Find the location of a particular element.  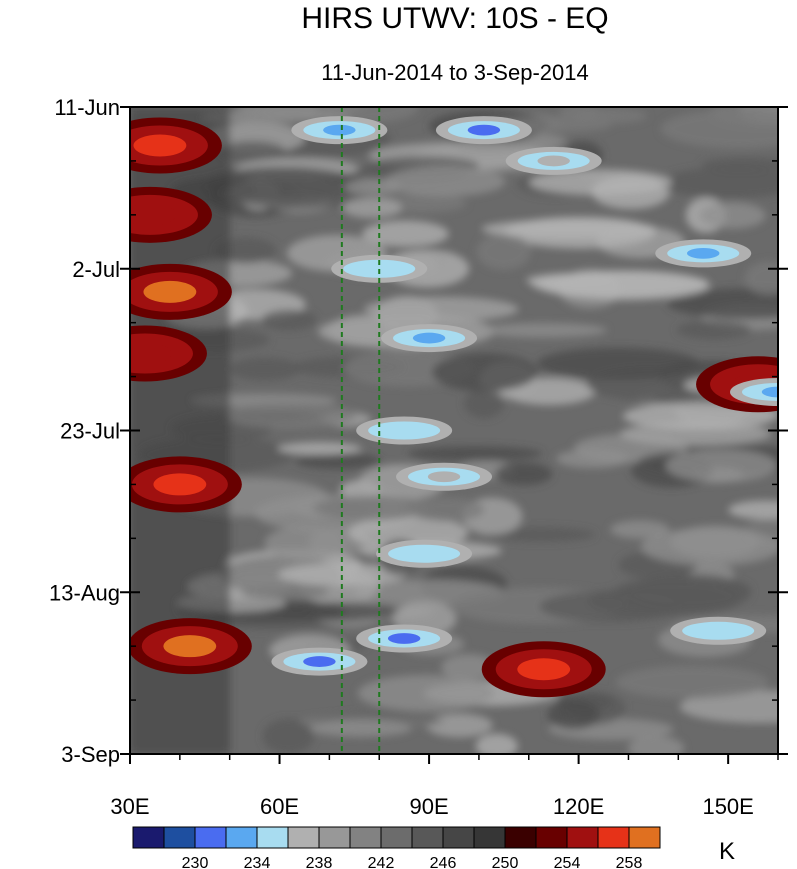

colorbar-tick-label-2: 238 is located at coordinates (319, 862).